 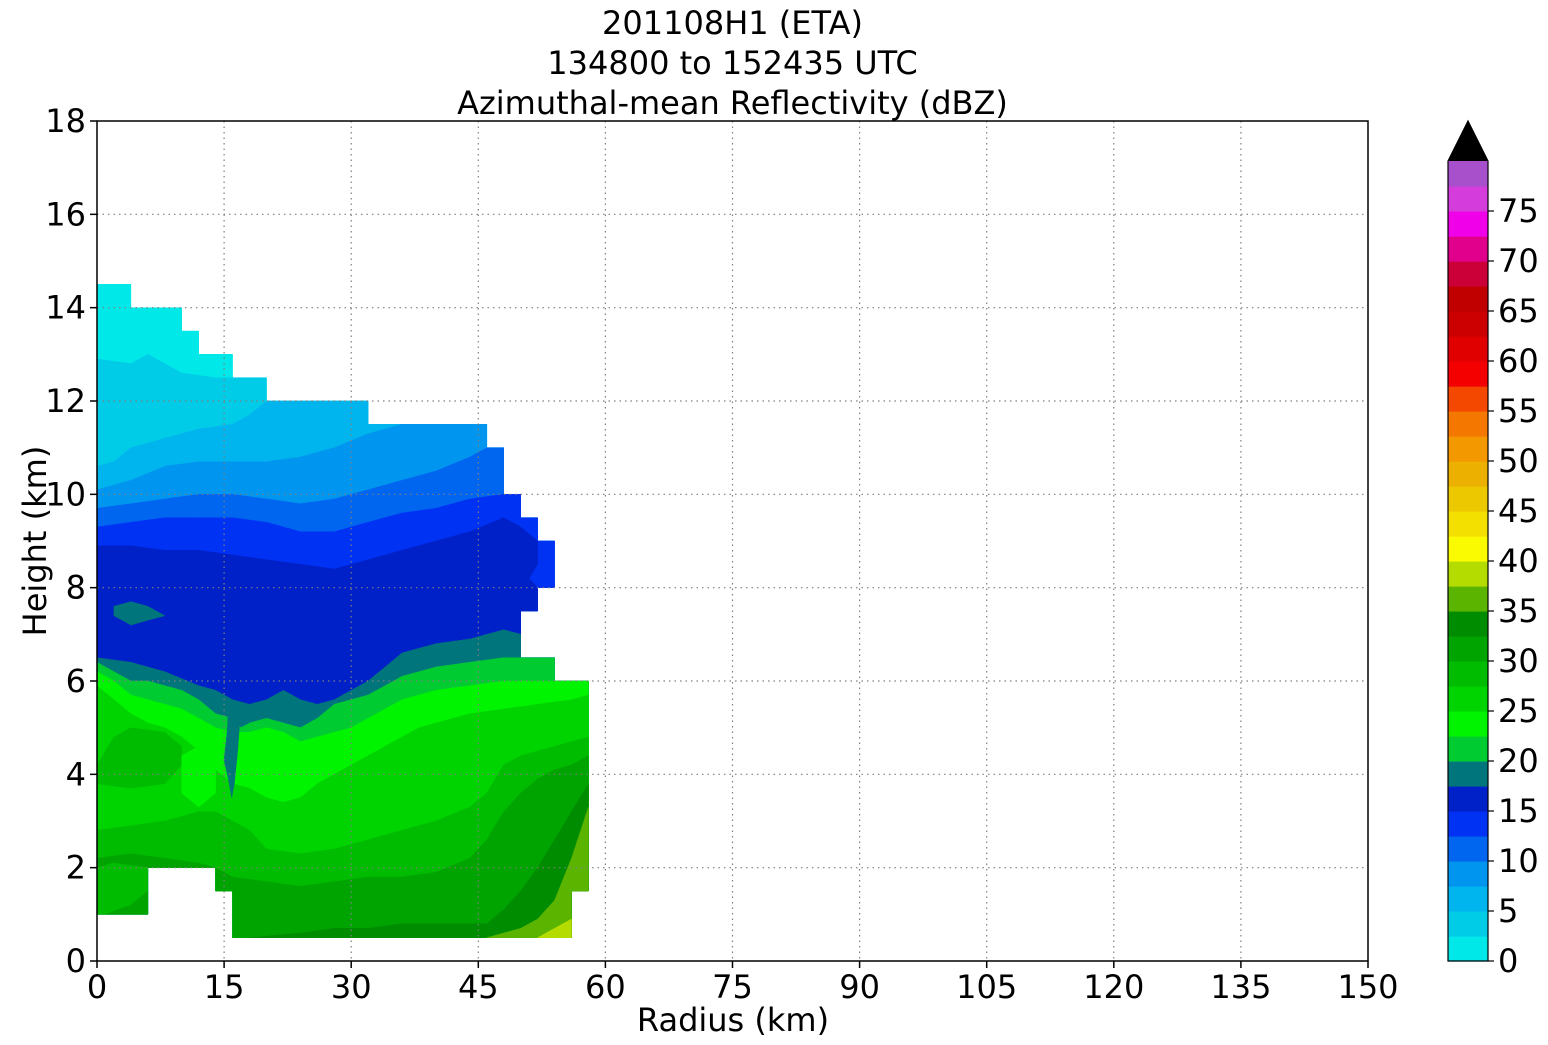 I want to click on colorbar-frame, so click(x=1468, y=540).